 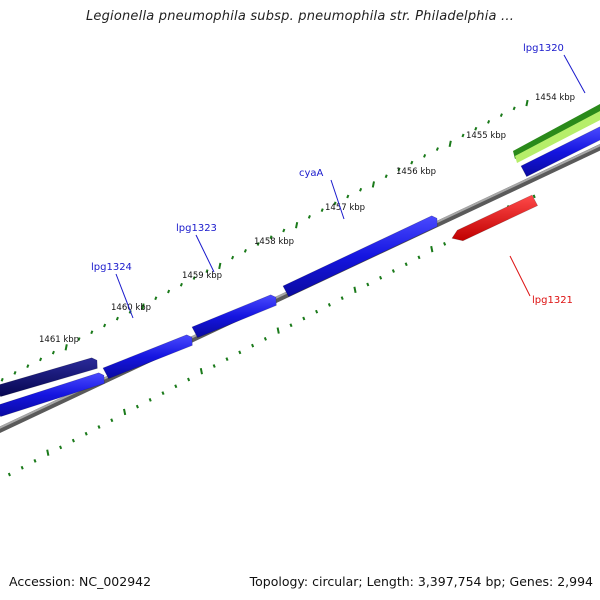 I want to click on scale-label: 1460 kbp, so click(x=131, y=308).